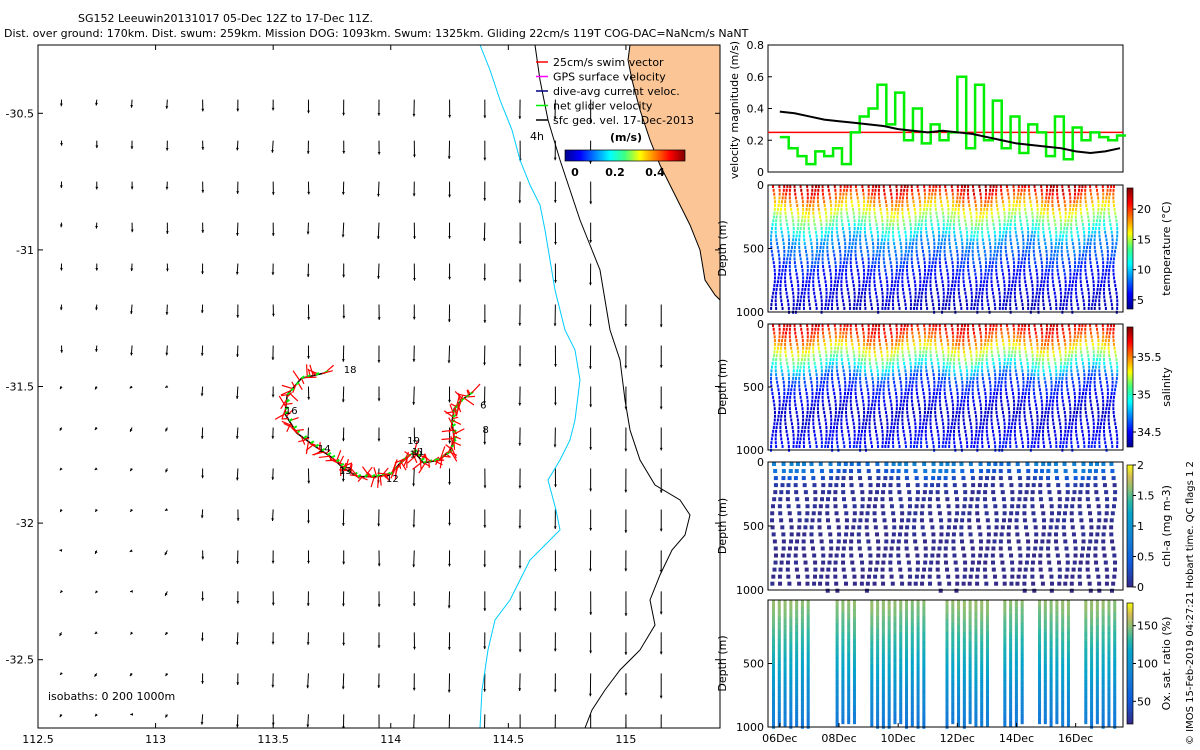  Describe the element at coordinates (20, 387) in the screenshot. I see `map-ytick-label: -31.5` at that location.